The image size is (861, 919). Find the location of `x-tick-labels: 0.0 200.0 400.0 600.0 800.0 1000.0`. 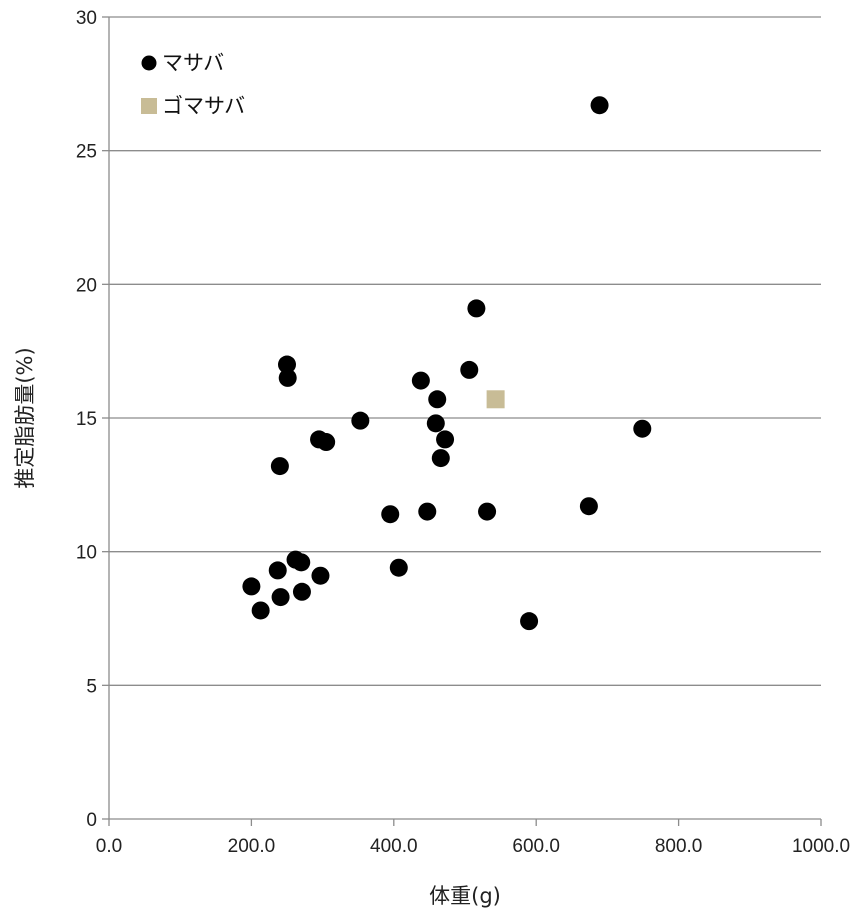

x-tick-labels: 0.0 200.0 400.0 600.0 800.0 1000.0 is located at coordinates (473, 846).